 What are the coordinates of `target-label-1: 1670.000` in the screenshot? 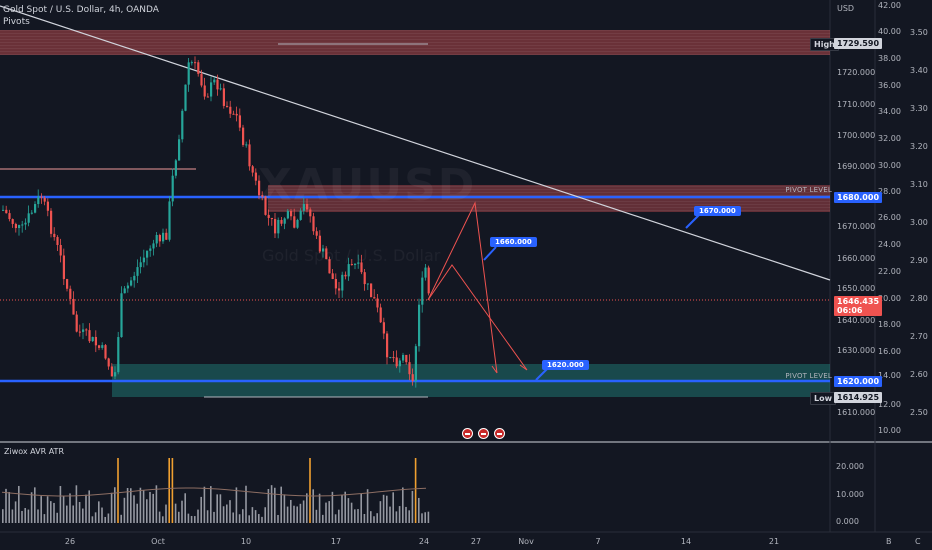 It's located at (717, 211).